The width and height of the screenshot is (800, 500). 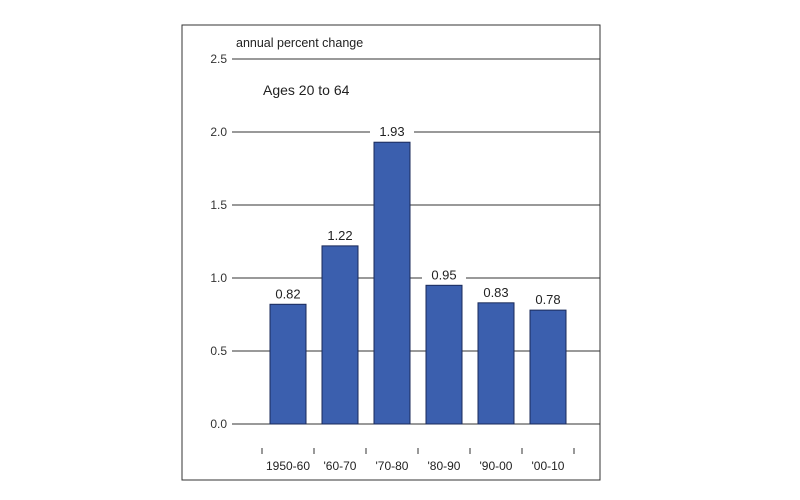 I want to click on x-tick-label-0: 1950-60, so click(x=288, y=466).